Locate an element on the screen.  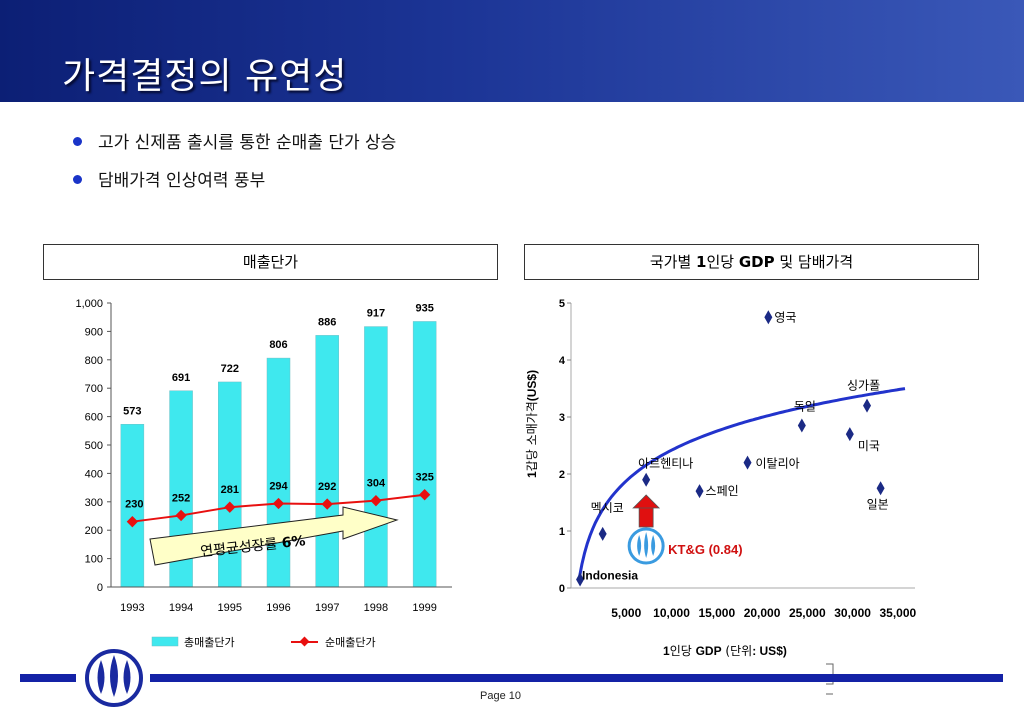
bar-x-tick-label: 1997 is located at coordinates (327, 608).